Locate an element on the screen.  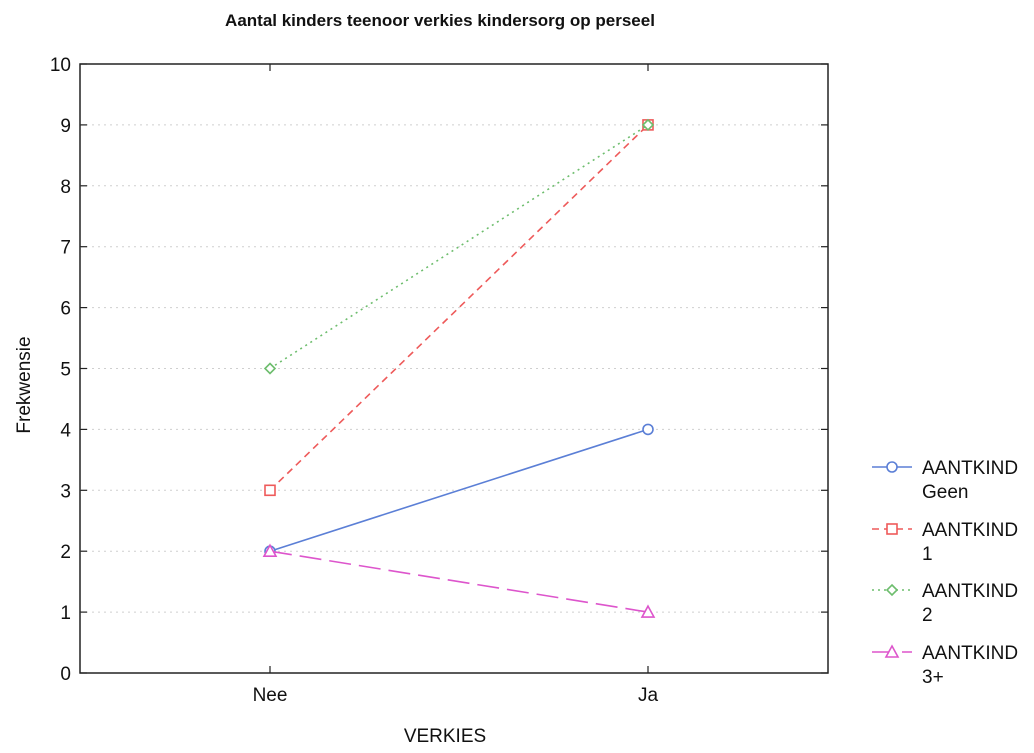
legend-label-line2: Geen is located at coordinates (945, 492).